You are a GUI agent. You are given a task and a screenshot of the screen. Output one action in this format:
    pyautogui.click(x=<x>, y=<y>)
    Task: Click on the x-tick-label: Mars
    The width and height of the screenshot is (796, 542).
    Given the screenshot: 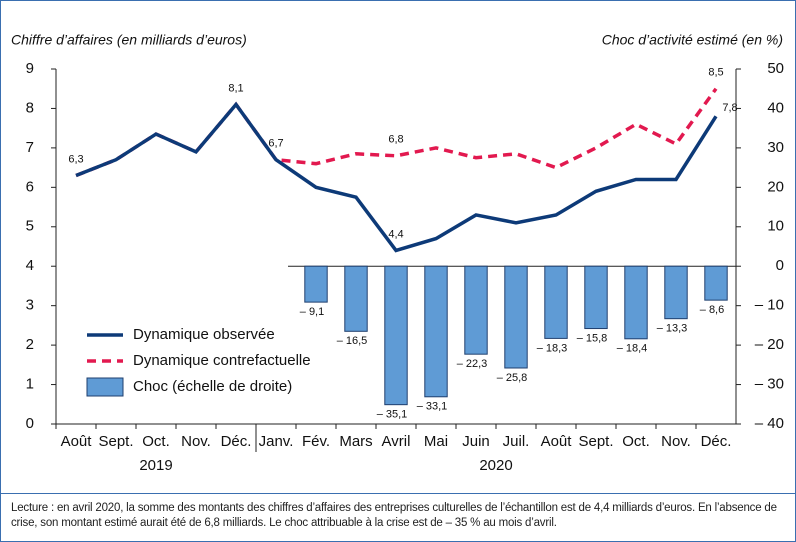 What is the action you would take?
    pyautogui.click(x=355, y=441)
    